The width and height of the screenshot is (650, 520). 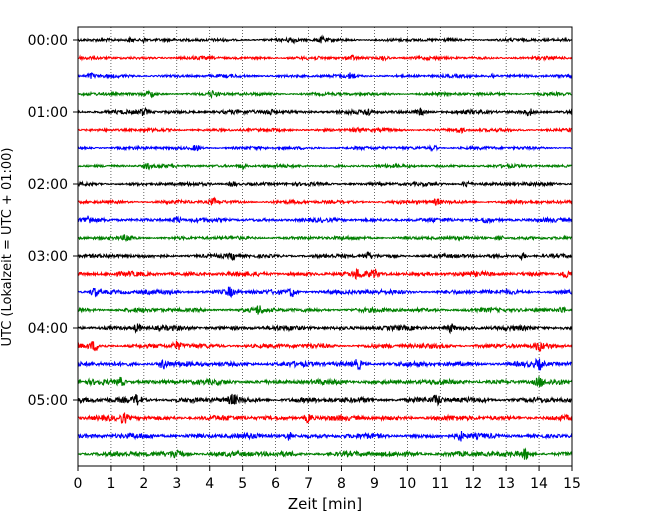 What do you see at coordinates (539, 484) in the screenshot?
I see `x-tick-label: 14` at bounding box center [539, 484].